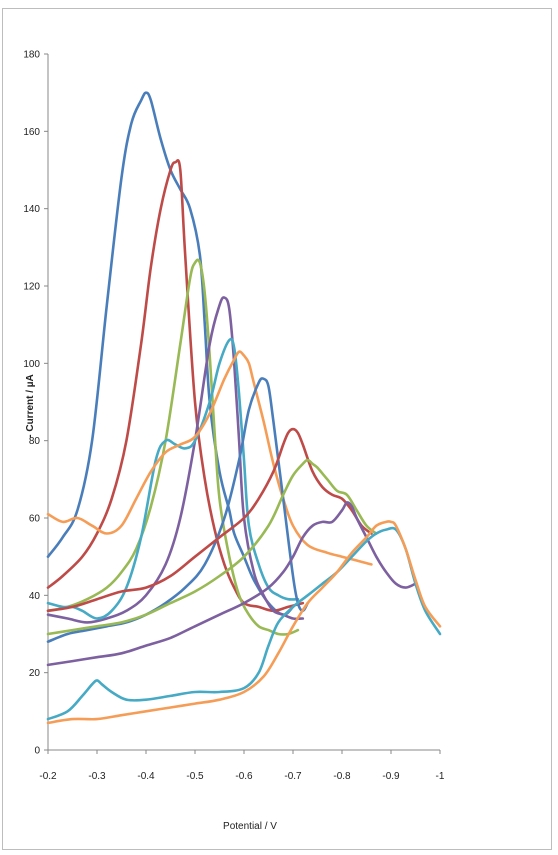 Image resolution: width=558 pixels, height=855 pixels. What do you see at coordinates (35, 596) in the screenshot?
I see `y-tick-label: 40` at bounding box center [35, 596].